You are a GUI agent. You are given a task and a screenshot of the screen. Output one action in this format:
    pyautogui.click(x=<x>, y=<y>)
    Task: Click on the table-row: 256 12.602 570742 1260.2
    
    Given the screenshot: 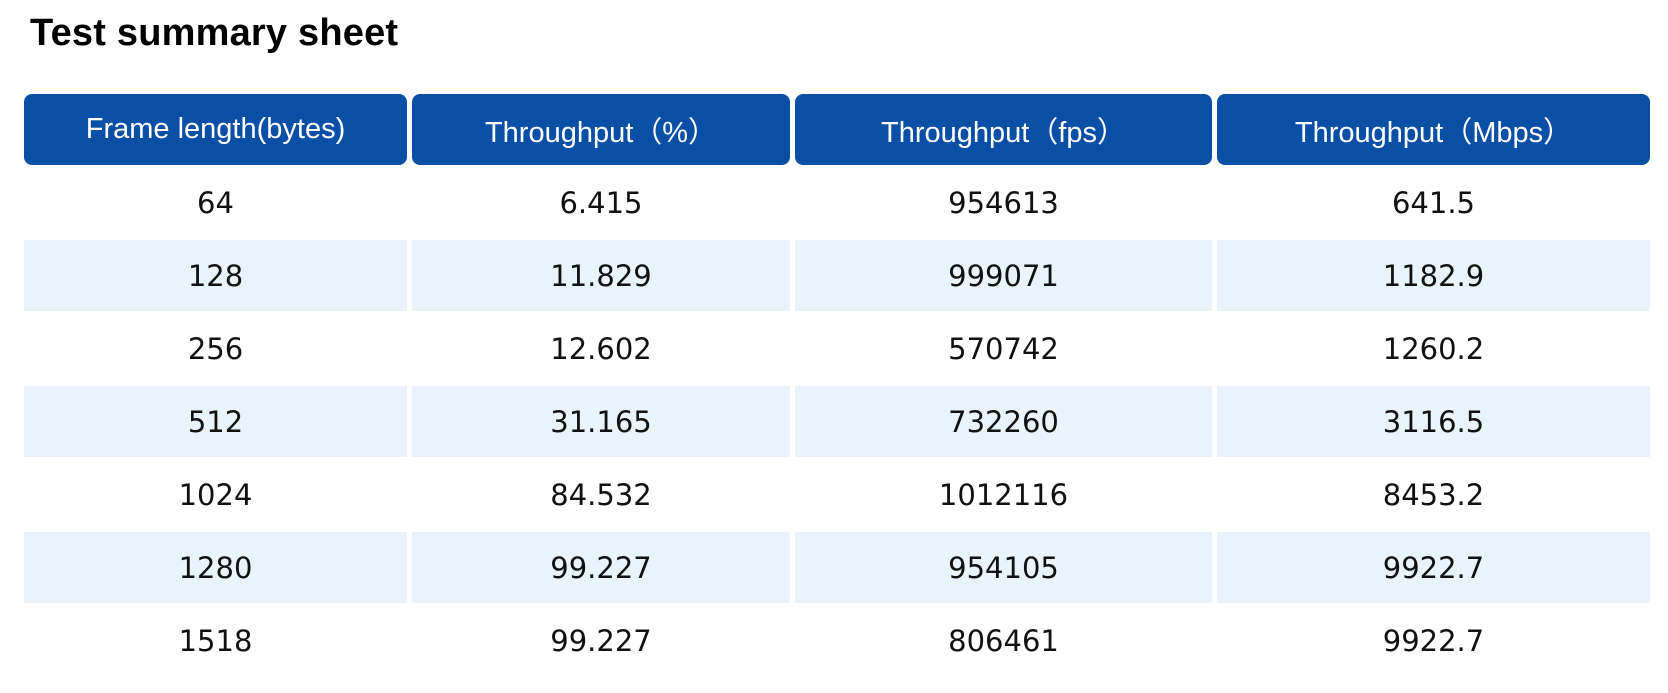 What is the action you would take?
    pyautogui.click(x=837, y=348)
    